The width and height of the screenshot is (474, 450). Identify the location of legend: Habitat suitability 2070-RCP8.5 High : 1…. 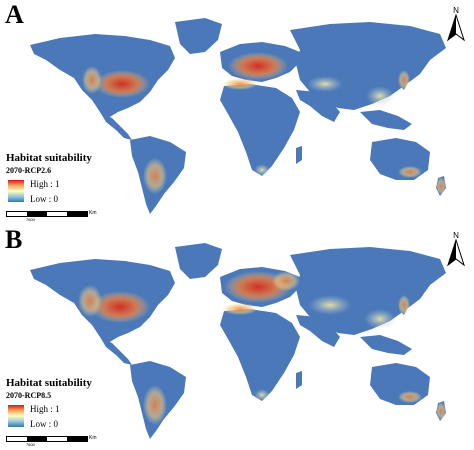
(76, 412).